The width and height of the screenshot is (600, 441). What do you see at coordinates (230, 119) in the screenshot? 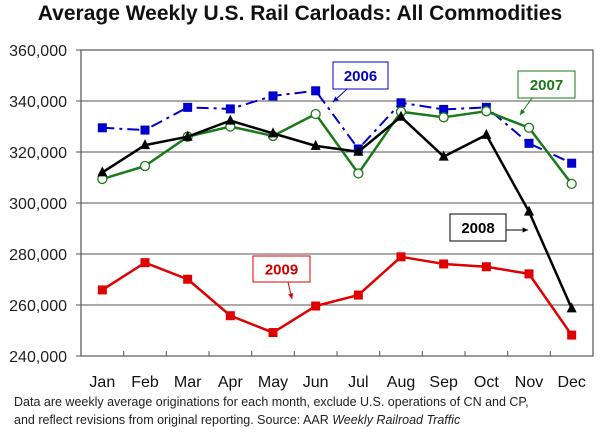
I see `data-point-2008-apr` at bounding box center [230, 119].